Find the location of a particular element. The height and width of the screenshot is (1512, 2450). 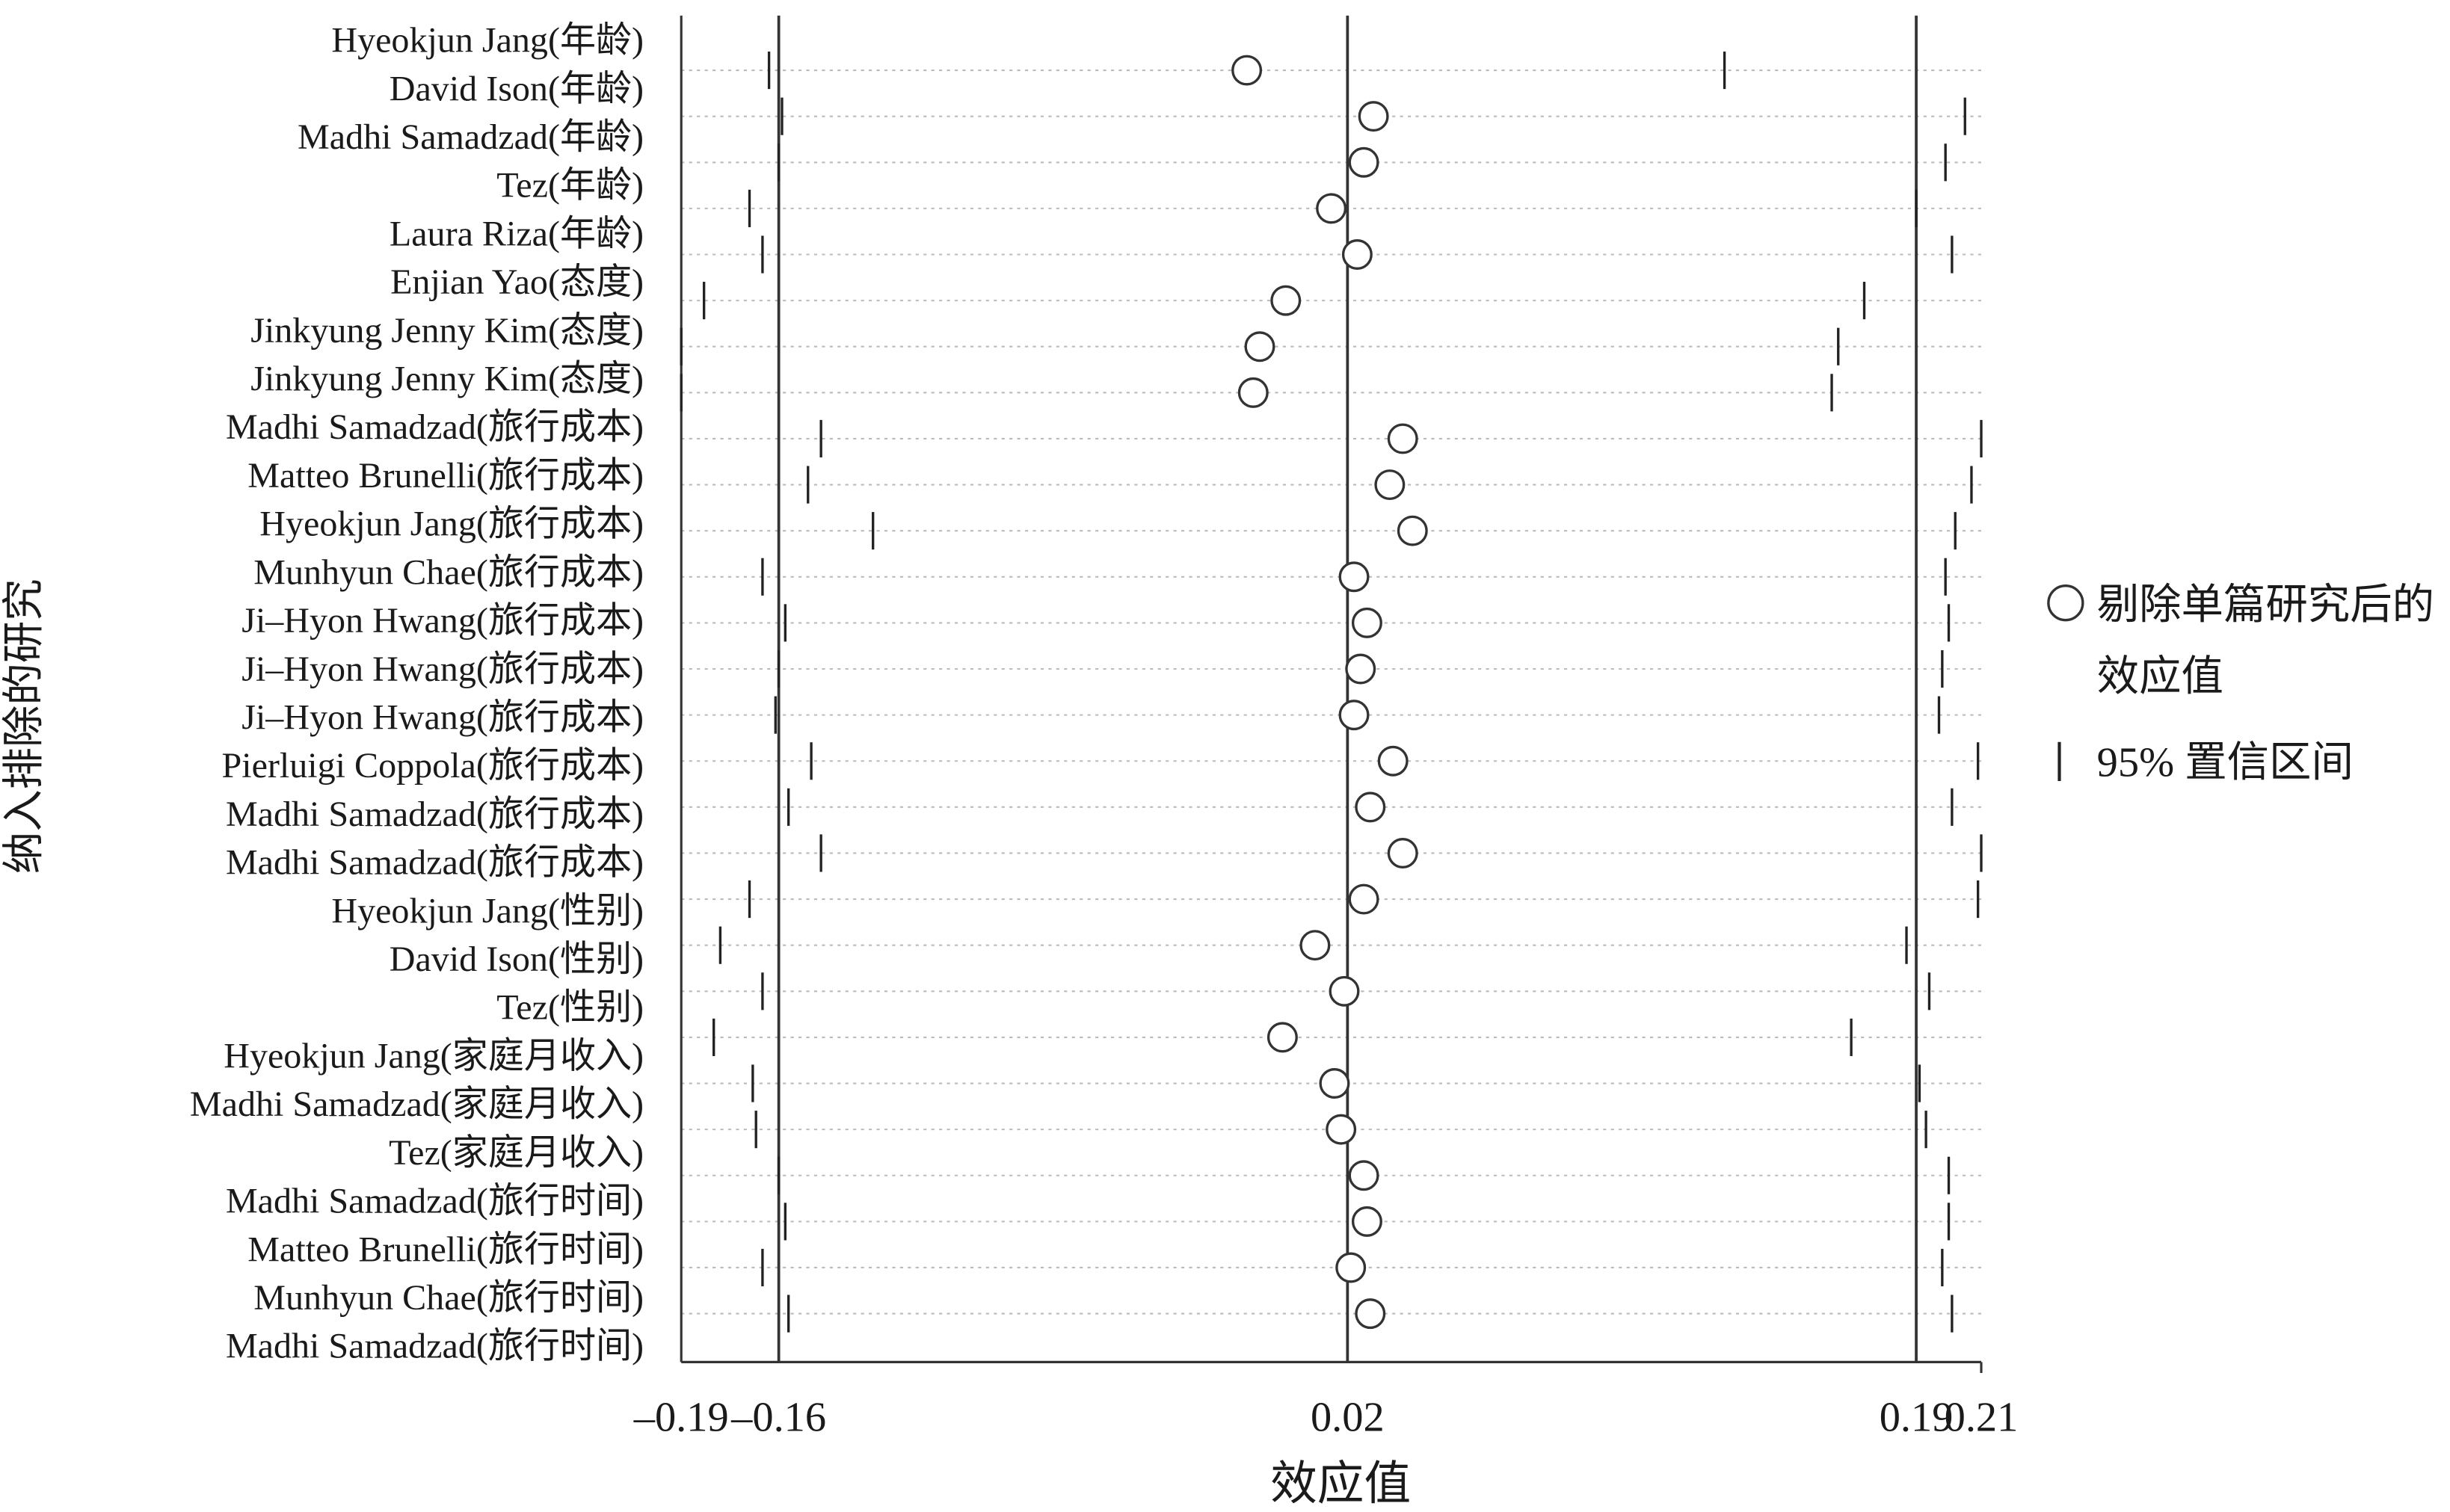

y-tick-label: Hyeokjun Jang(年龄) is located at coordinates (488, 41).